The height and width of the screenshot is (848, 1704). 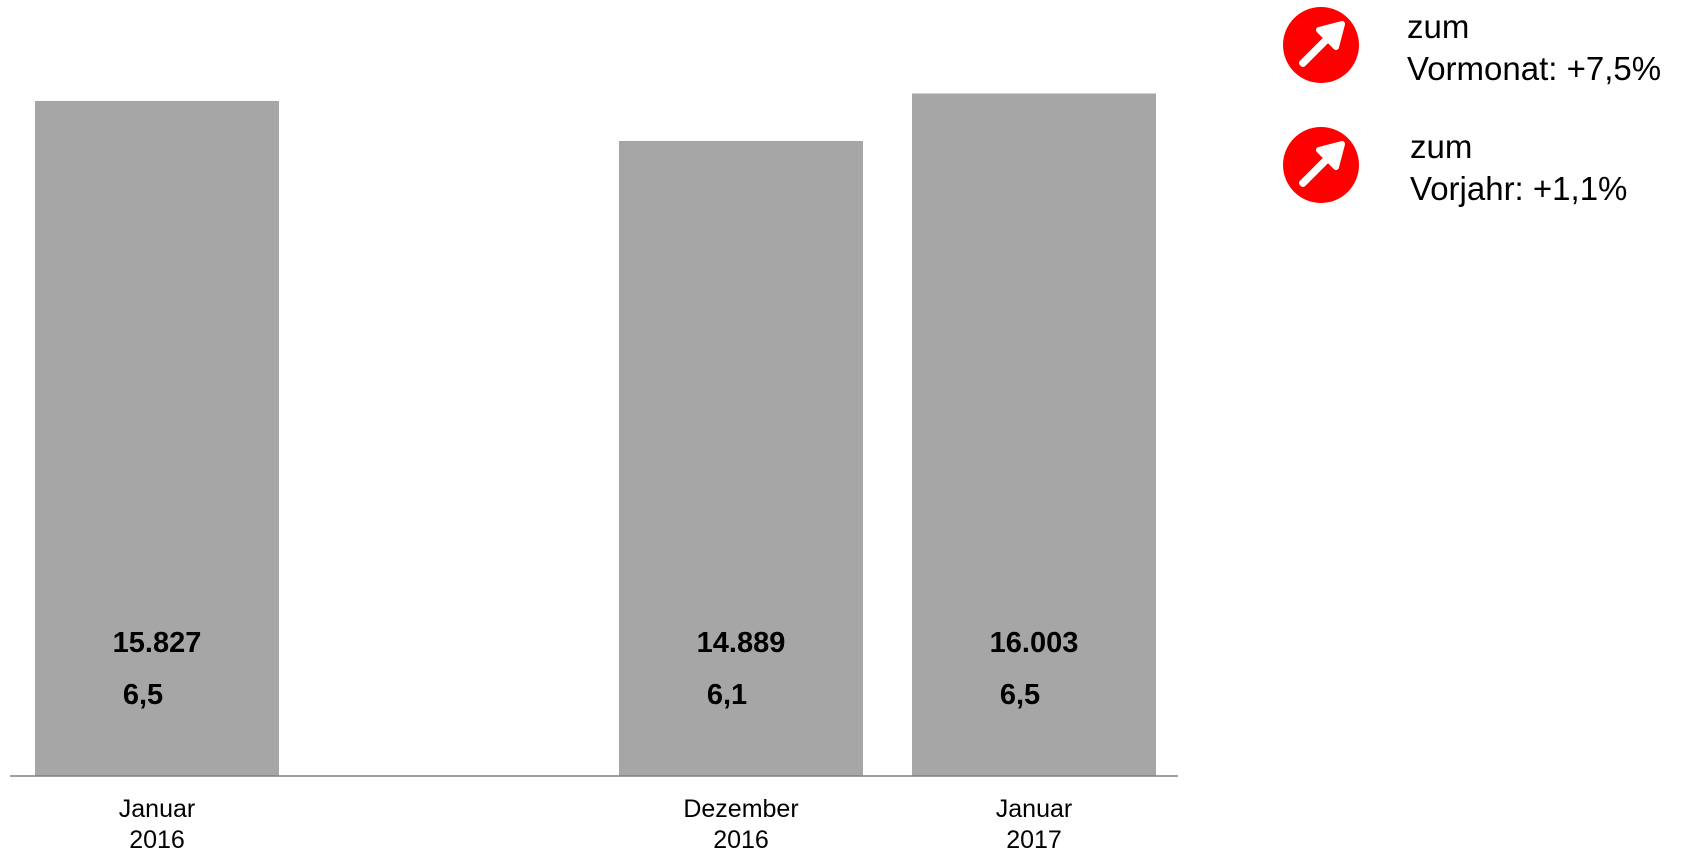 What do you see at coordinates (1518, 168) in the screenshot?
I see `legend-text: zum Vorjahr: +1,1%` at bounding box center [1518, 168].